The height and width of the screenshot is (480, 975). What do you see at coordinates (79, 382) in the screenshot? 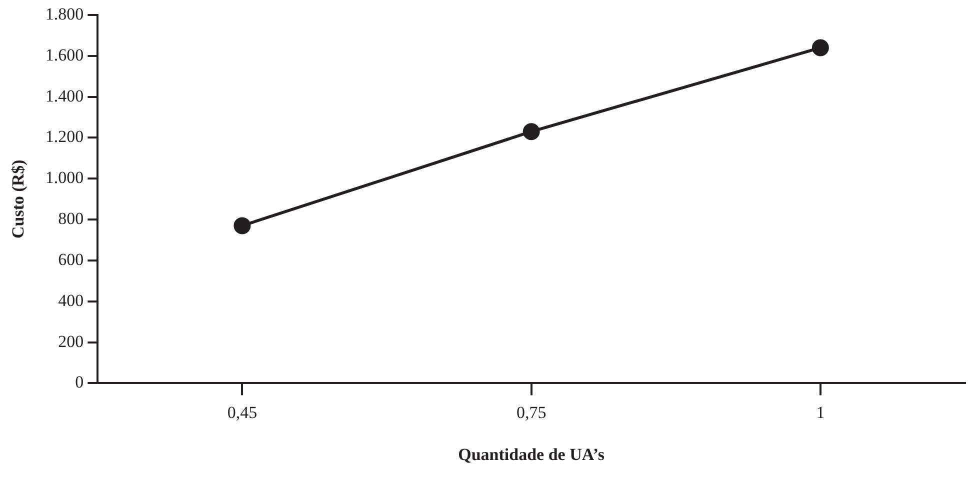
I see `y-tick-label: 0` at bounding box center [79, 382].